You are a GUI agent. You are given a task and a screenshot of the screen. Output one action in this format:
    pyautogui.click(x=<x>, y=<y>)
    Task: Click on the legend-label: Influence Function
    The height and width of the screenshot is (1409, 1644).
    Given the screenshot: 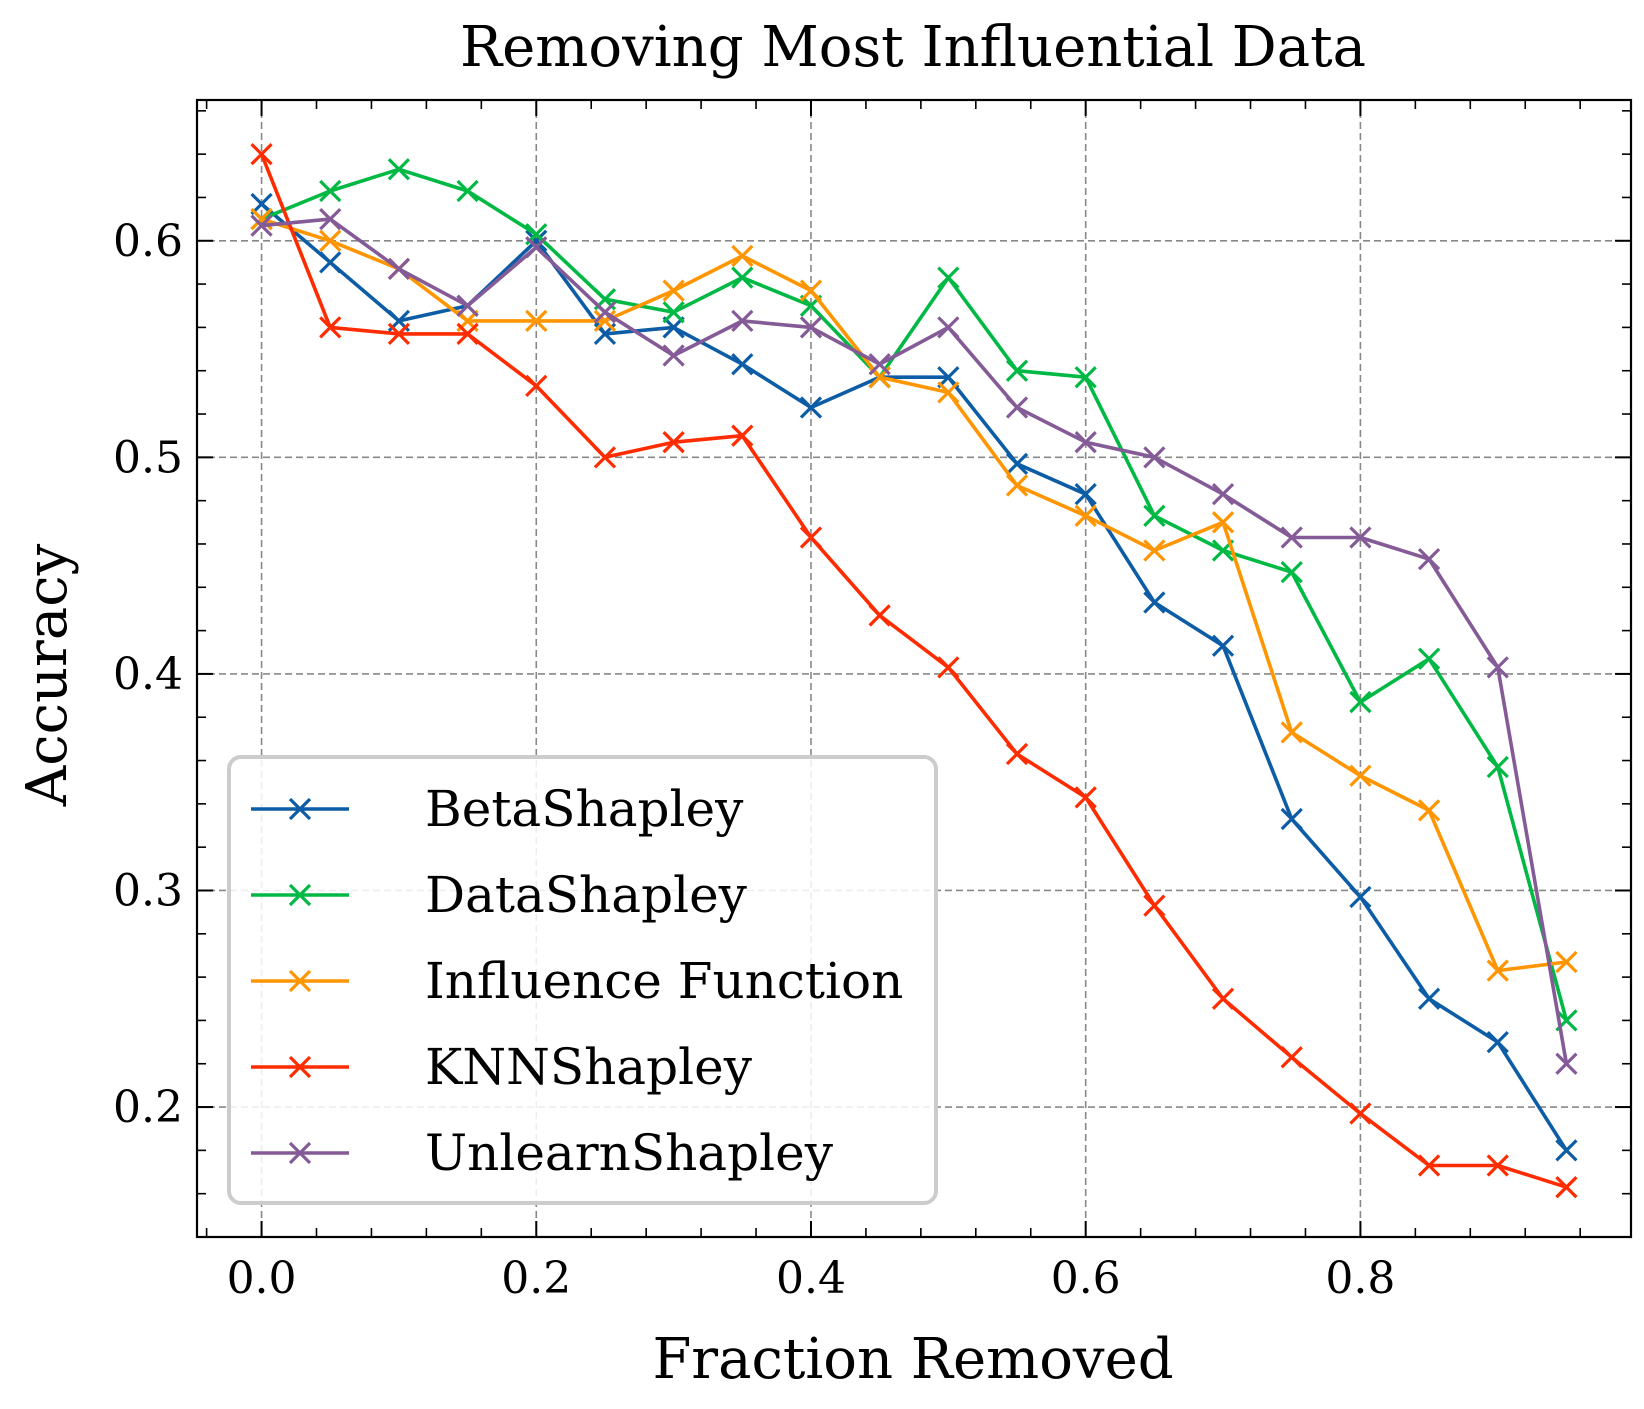 What is the action you would take?
    pyautogui.click(x=664, y=981)
    